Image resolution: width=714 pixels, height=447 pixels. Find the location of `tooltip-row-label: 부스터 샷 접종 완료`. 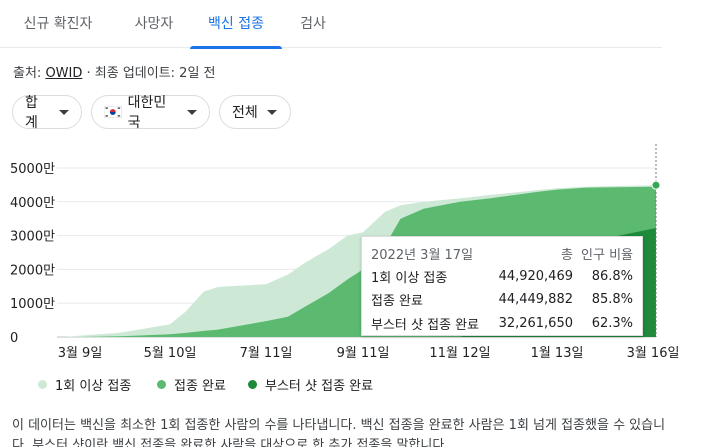

tooltip-row-label: 부스터 샷 접종 완료 is located at coordinates (425, 325).